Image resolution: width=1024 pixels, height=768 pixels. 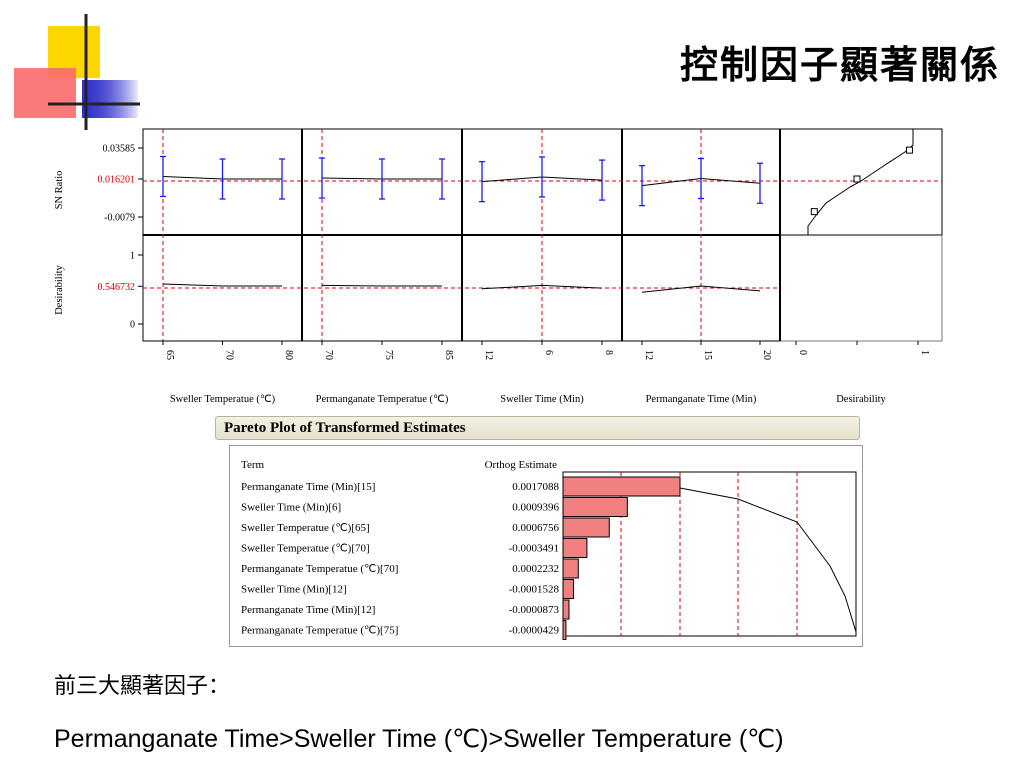 I want to click on desirability-tick-label: 1, so click(x=132, y=256).